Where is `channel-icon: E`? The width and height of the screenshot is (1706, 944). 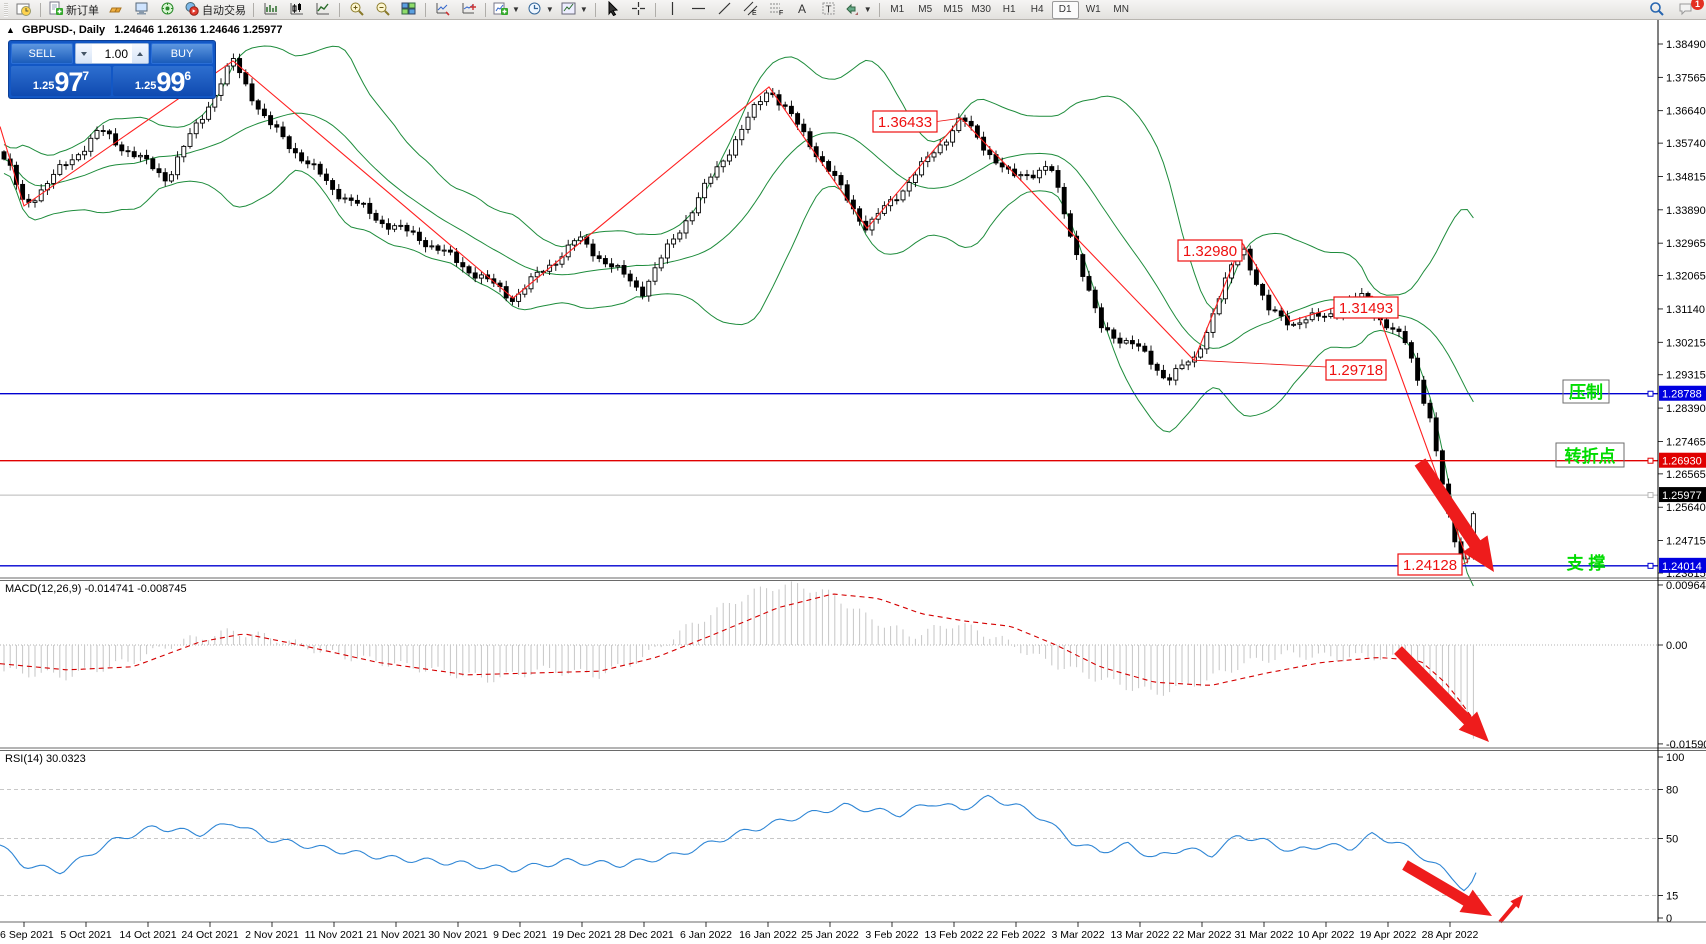
channel-icon: E is located at coordinates (750, 10).